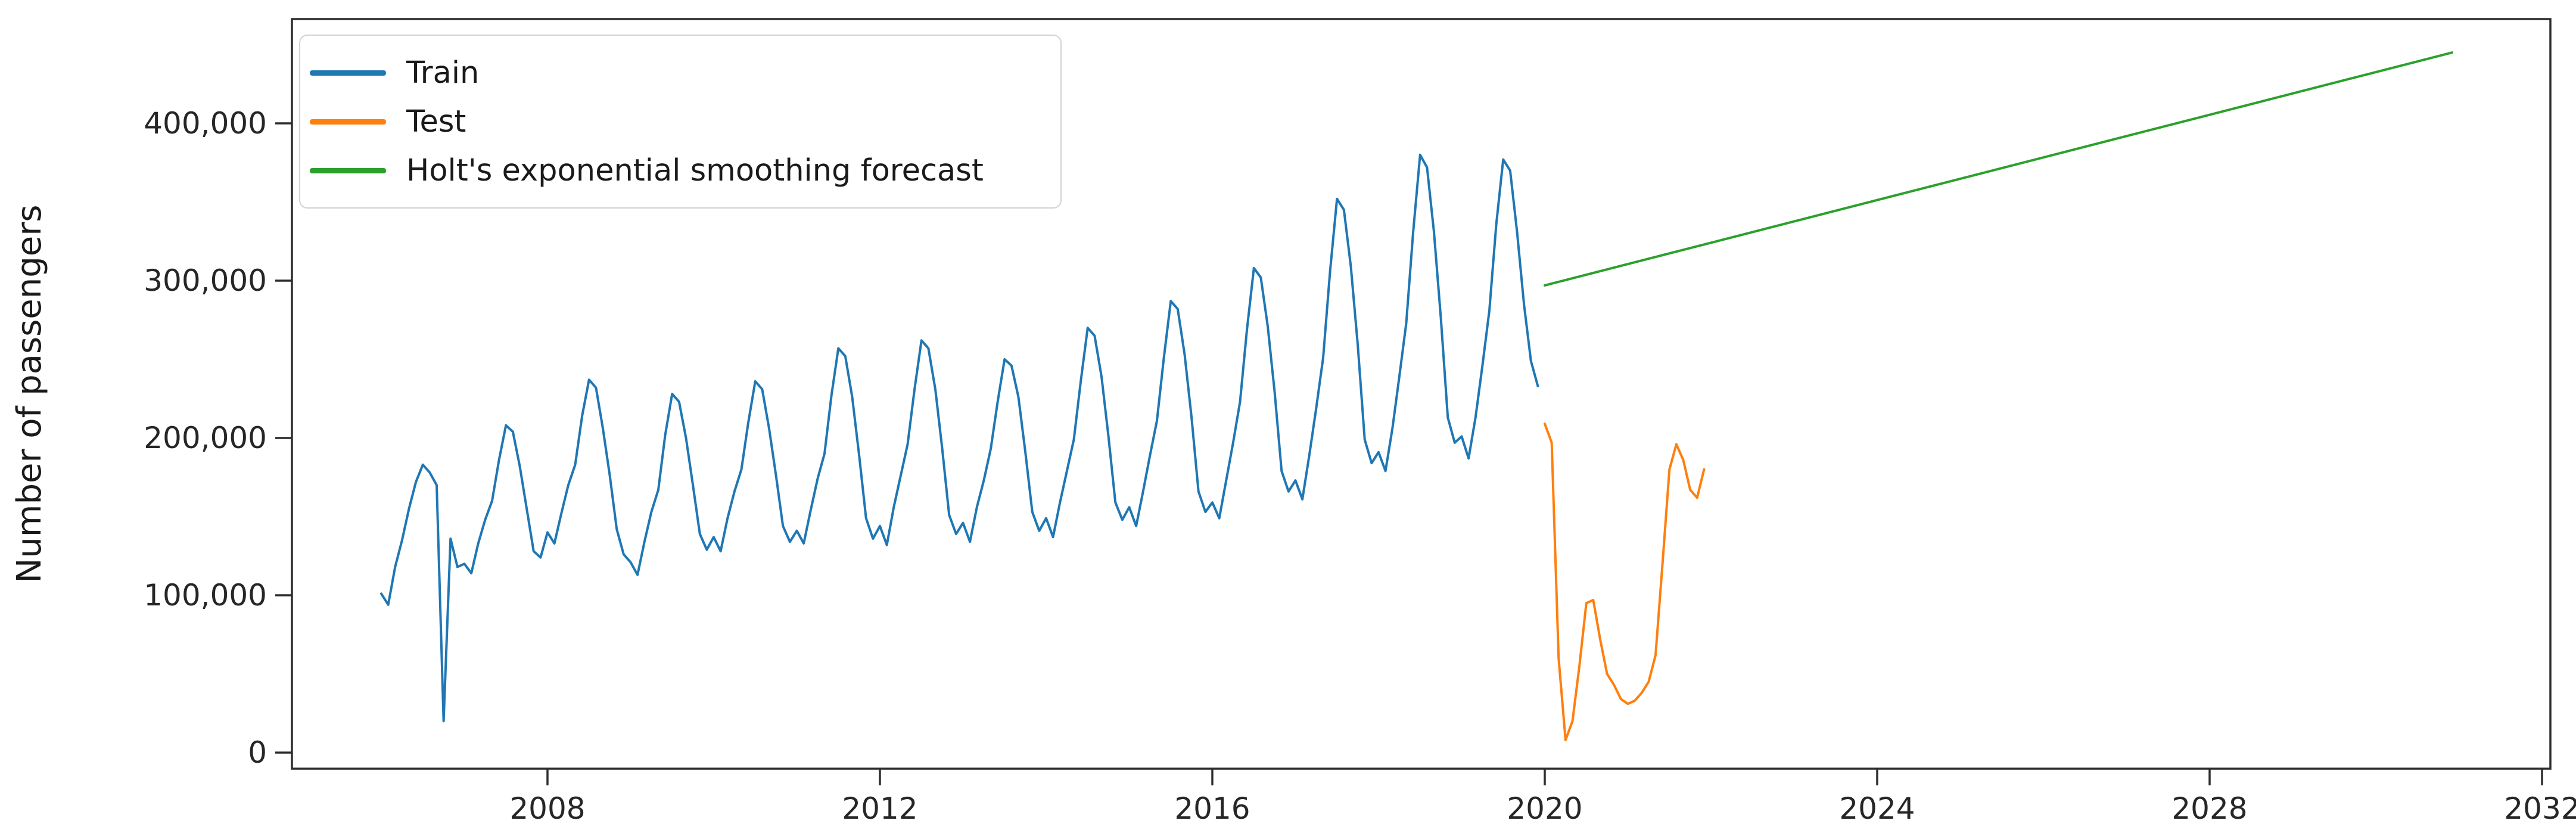 The width and height of the screenshot is (2576, 839). Describe the element at coordinates (205, 280) in the screenshot. I see `y-tick-label: 300,000` at that location.